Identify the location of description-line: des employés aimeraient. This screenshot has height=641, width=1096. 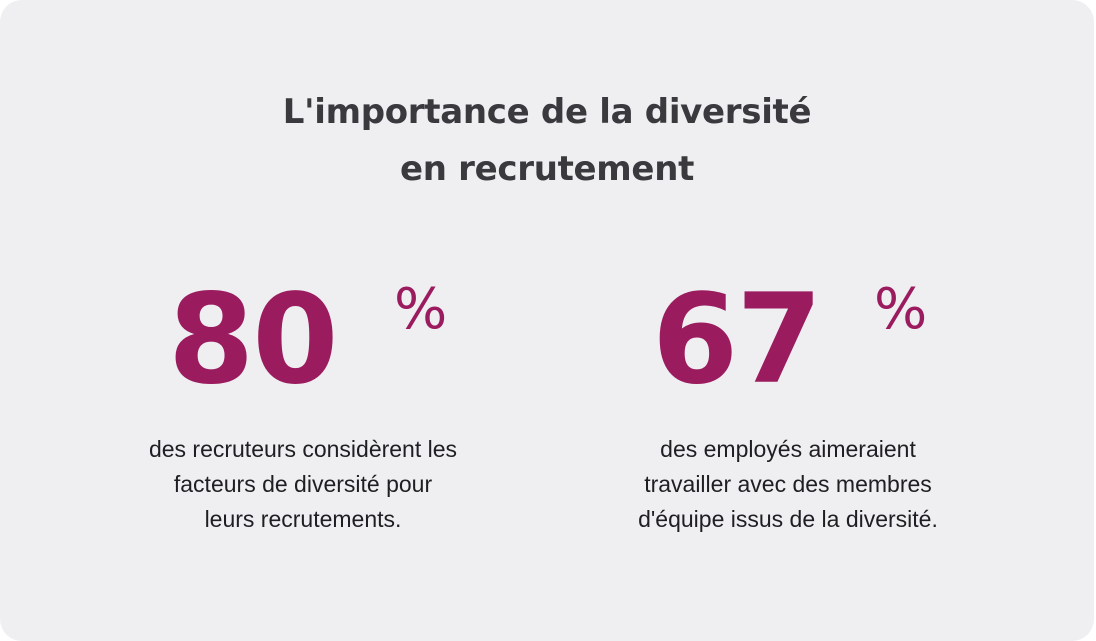
(788, 449).